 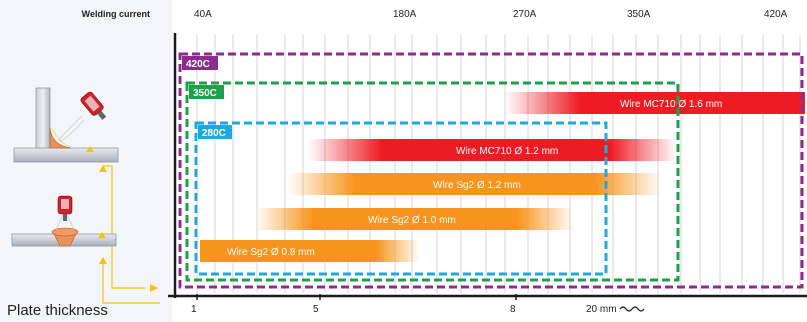 I want to click on top-tick-label: 180A, so click(x=405, y=14).